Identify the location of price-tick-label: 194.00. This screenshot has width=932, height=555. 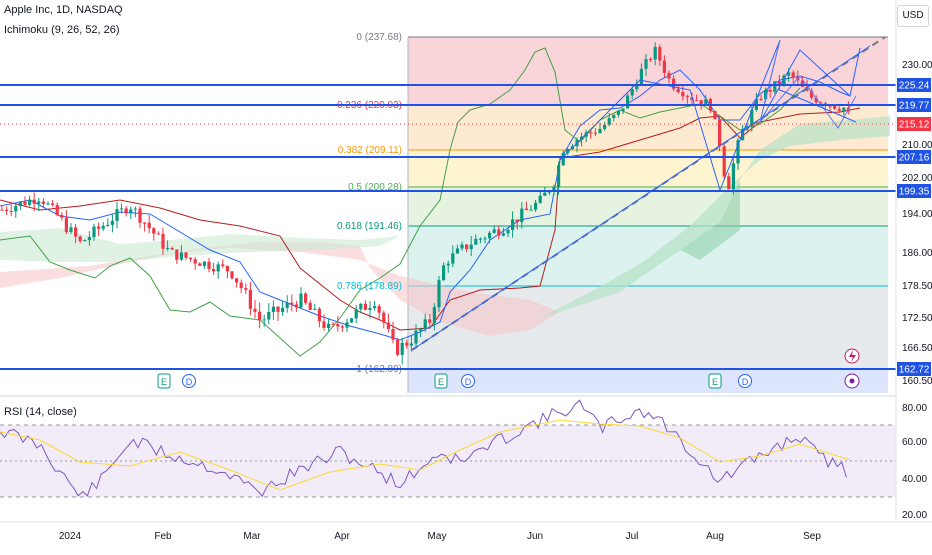
(917, 214).